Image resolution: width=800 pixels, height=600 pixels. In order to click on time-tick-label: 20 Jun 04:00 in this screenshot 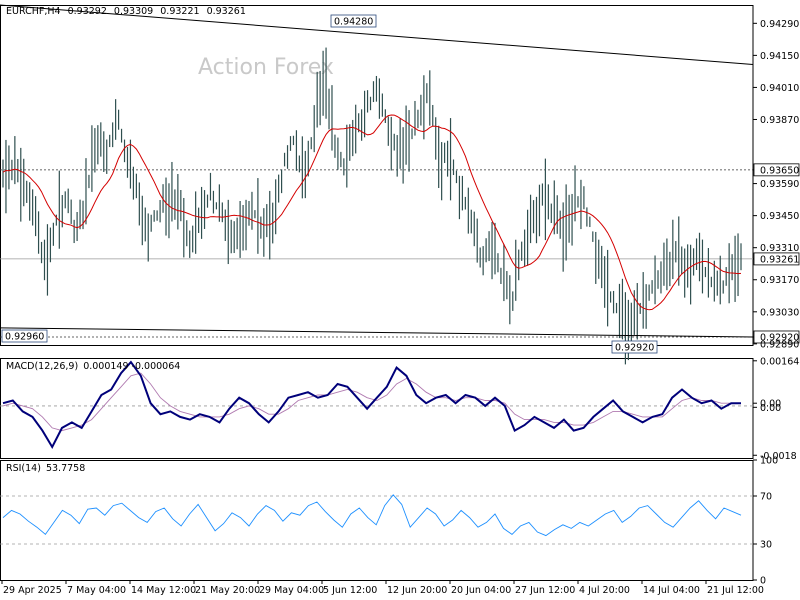, I will do `click(481, 590)`.